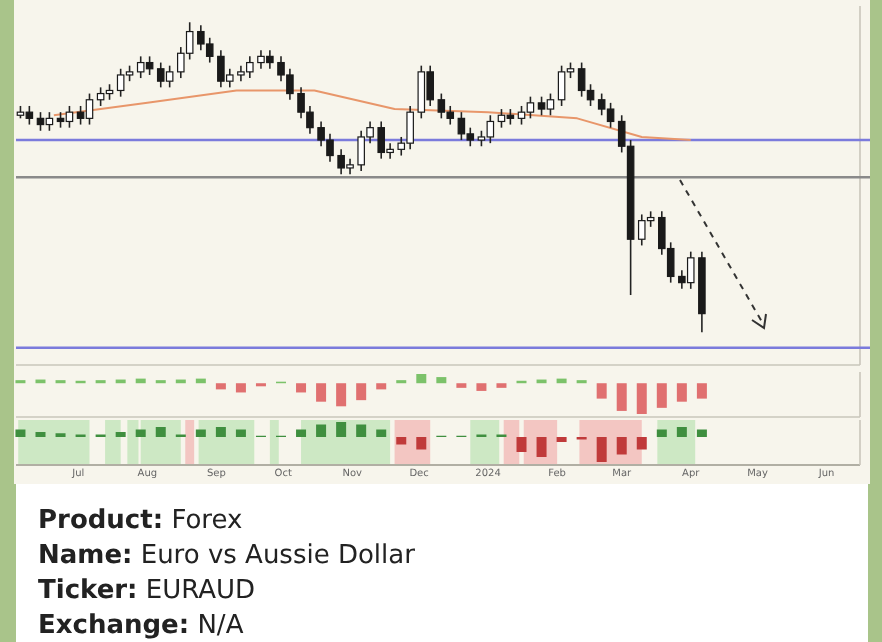  Describe the element at coordinates (147, 591) in the screenshot. I see `text: Ticker: EURAUD` at that location.